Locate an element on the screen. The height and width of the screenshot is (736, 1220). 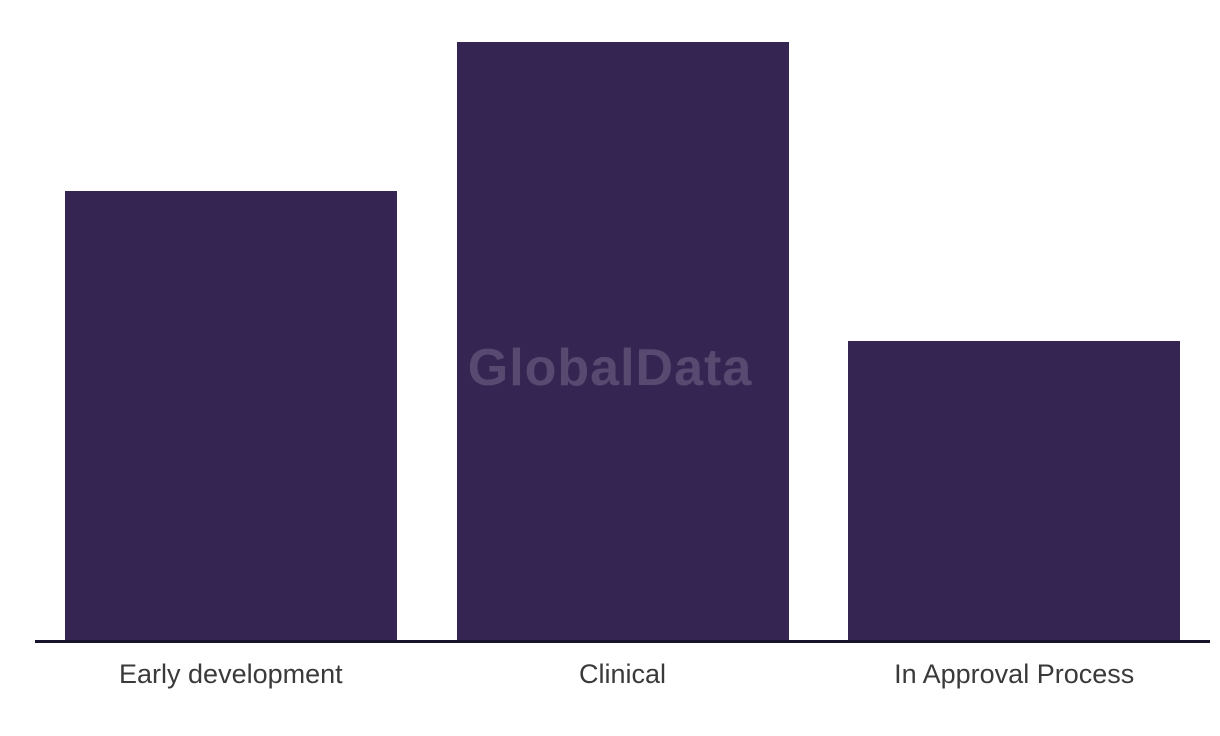
bar-in-approval-process is located at coordinates (1014, 490).